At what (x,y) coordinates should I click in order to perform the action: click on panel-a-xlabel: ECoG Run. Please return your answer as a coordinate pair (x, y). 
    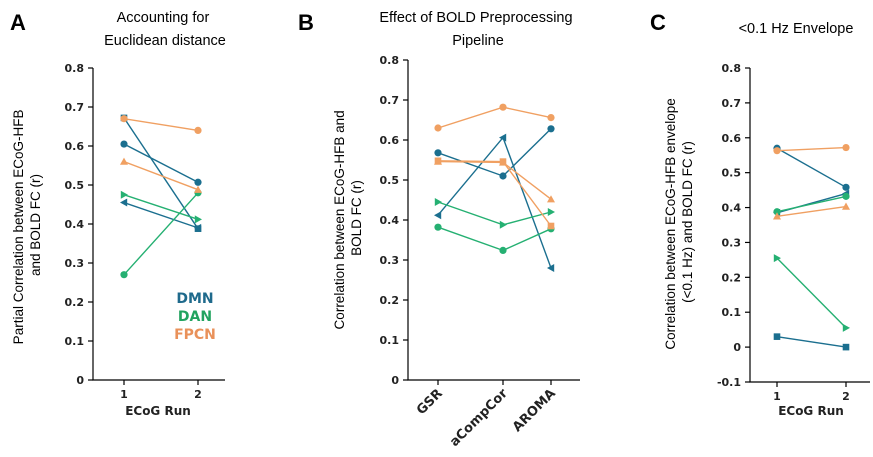
    Looking at the image, I should click on (158, 411).